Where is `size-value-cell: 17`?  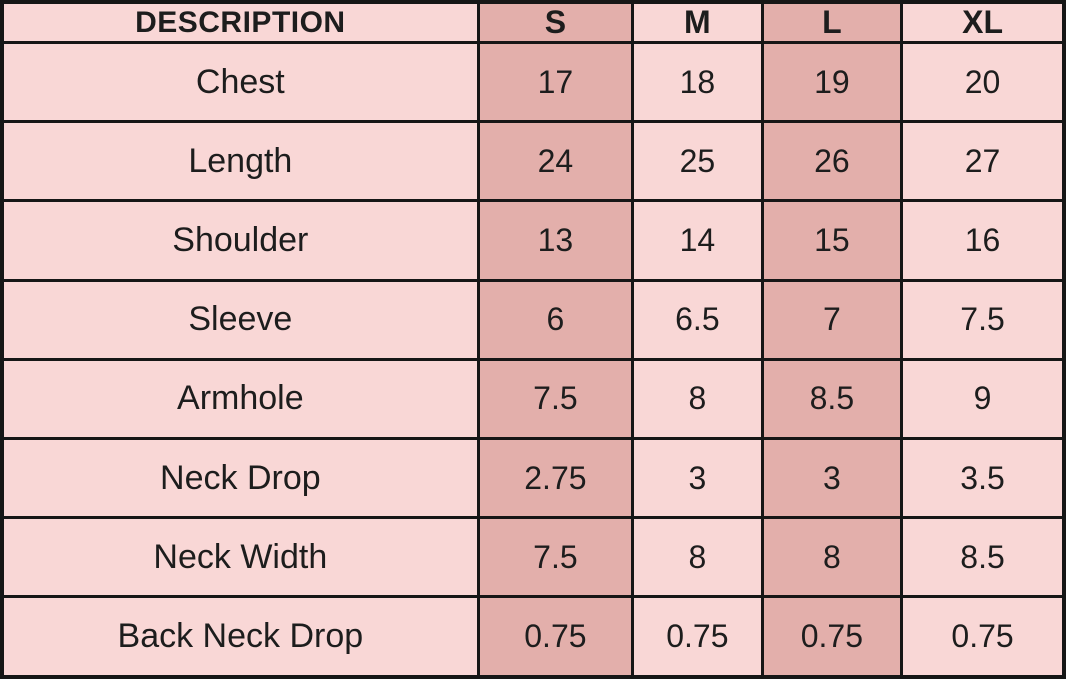
size-value-cell: 17 is located at coordinates (555, 82).